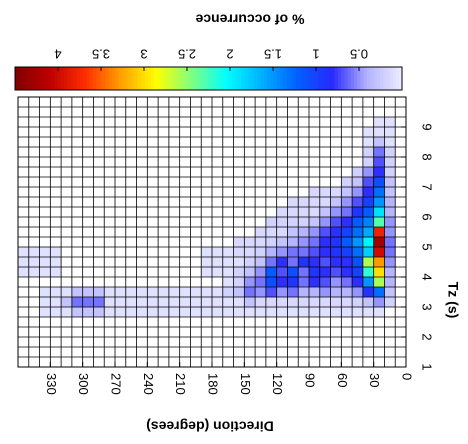 The width and height of the screenshot is (468, 444). I want to click on x-tick-label: 90, so click(310, 380).